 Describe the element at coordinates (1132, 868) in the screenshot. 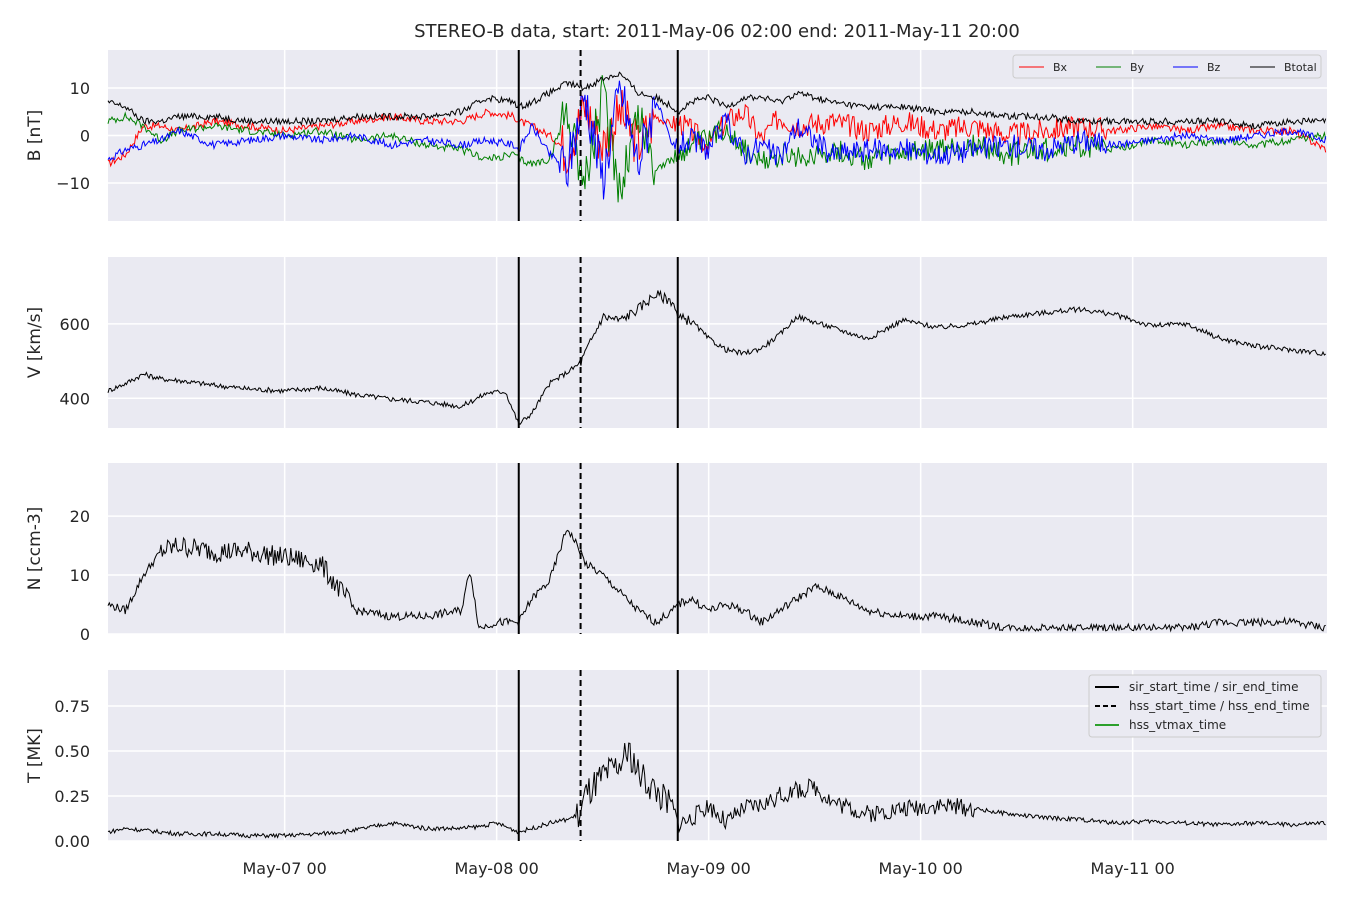

I see `x-tick-label: May-11 00` at that location.